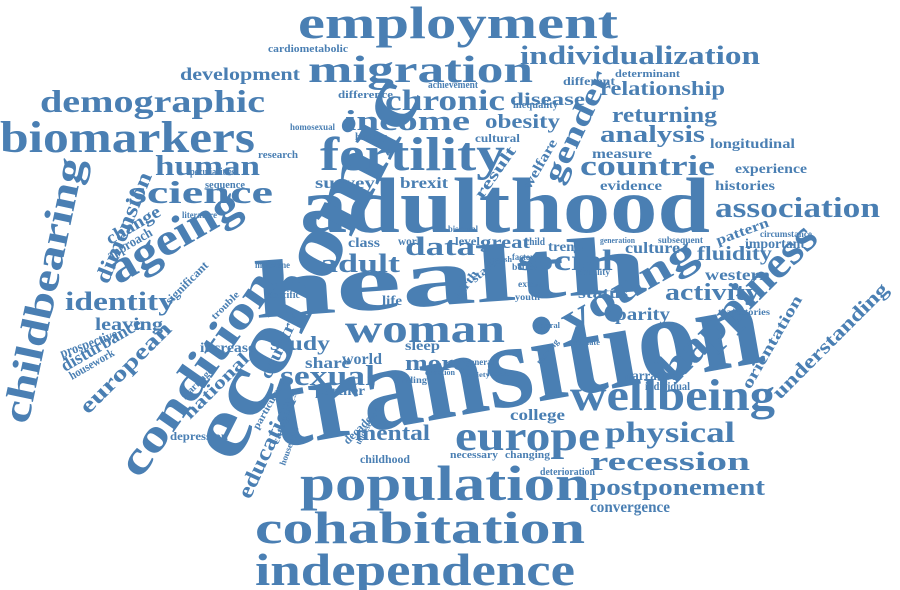  Describe the element at coordinates (745, 186) in the screenshot. I see `word-histories: histories` at that location.